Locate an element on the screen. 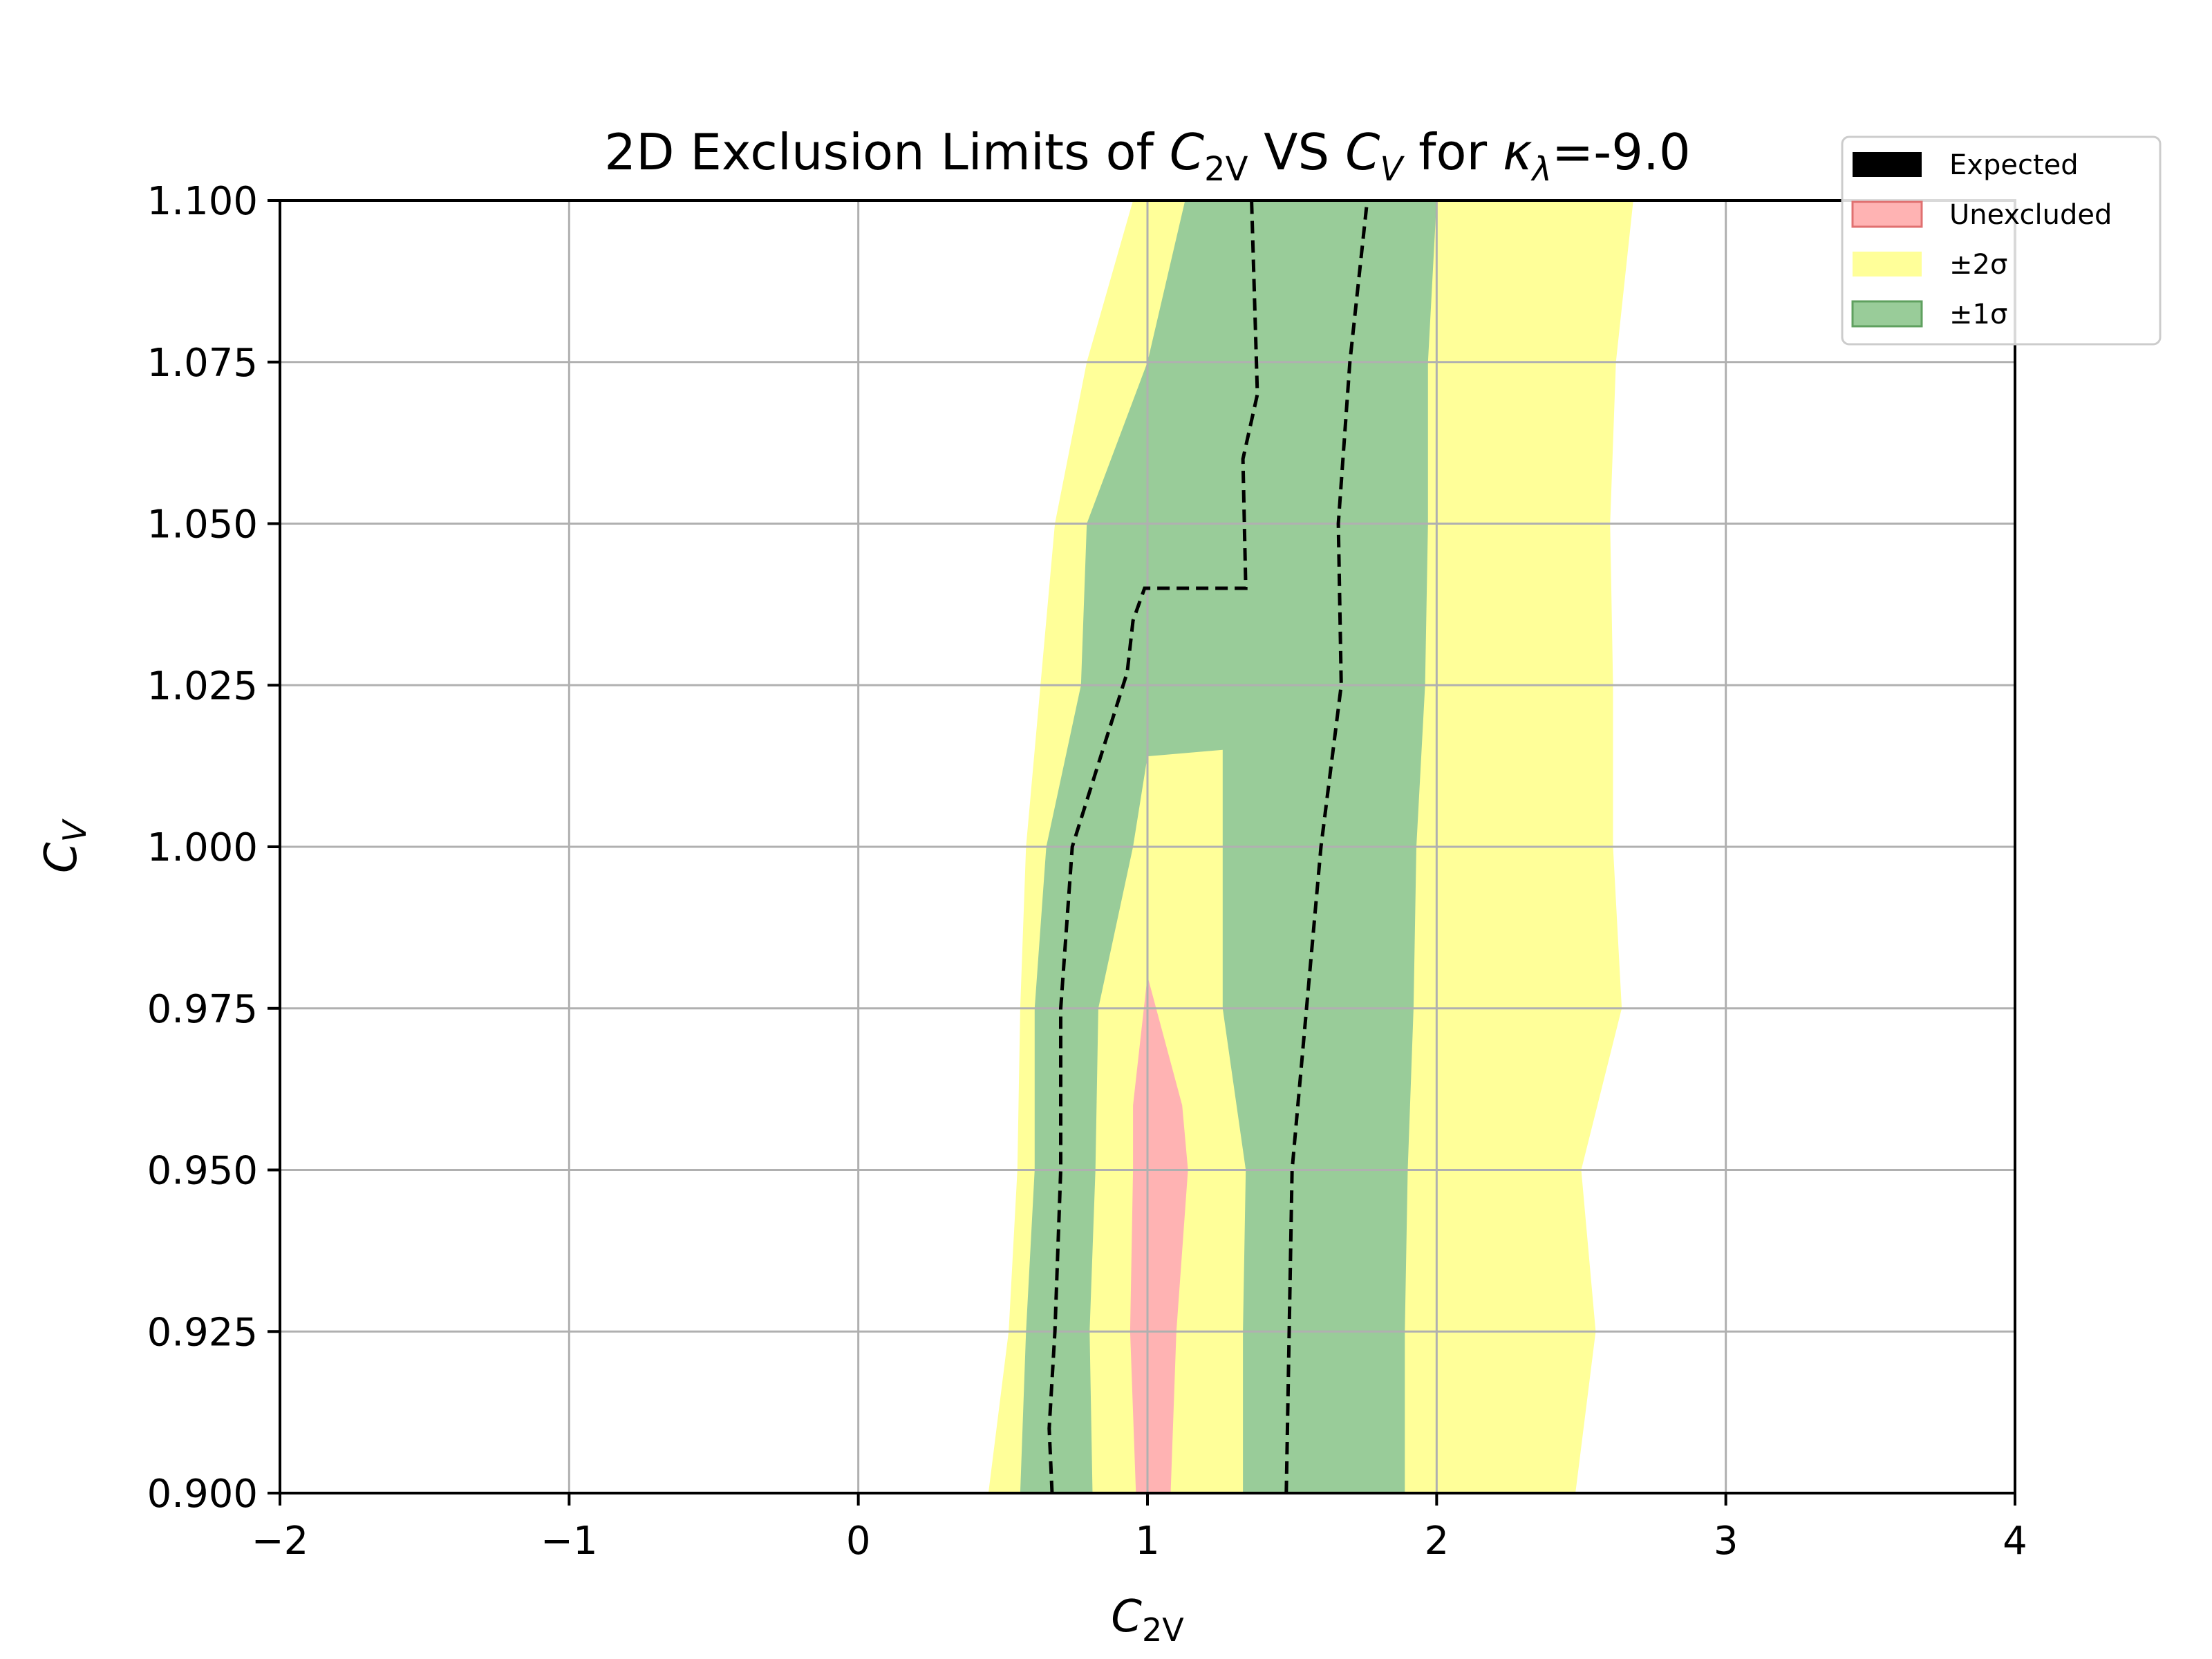 The image size is (2212, 1659). legend-label-one-sigma: ±1σ is located at coordinates (1978, 314).